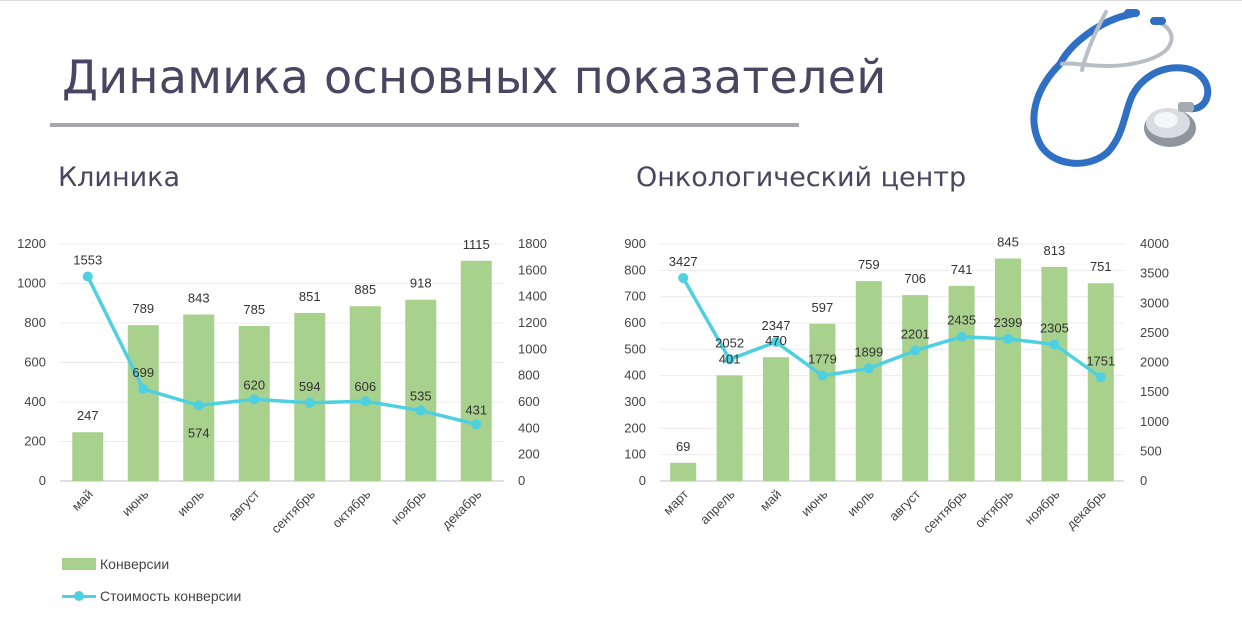 This screenshot has width=1242, height=624. What do you see at coordinates (1154, 332) in the screenshot?
I see `y-tick-right: 2500` at bounding box center [1154, 332].